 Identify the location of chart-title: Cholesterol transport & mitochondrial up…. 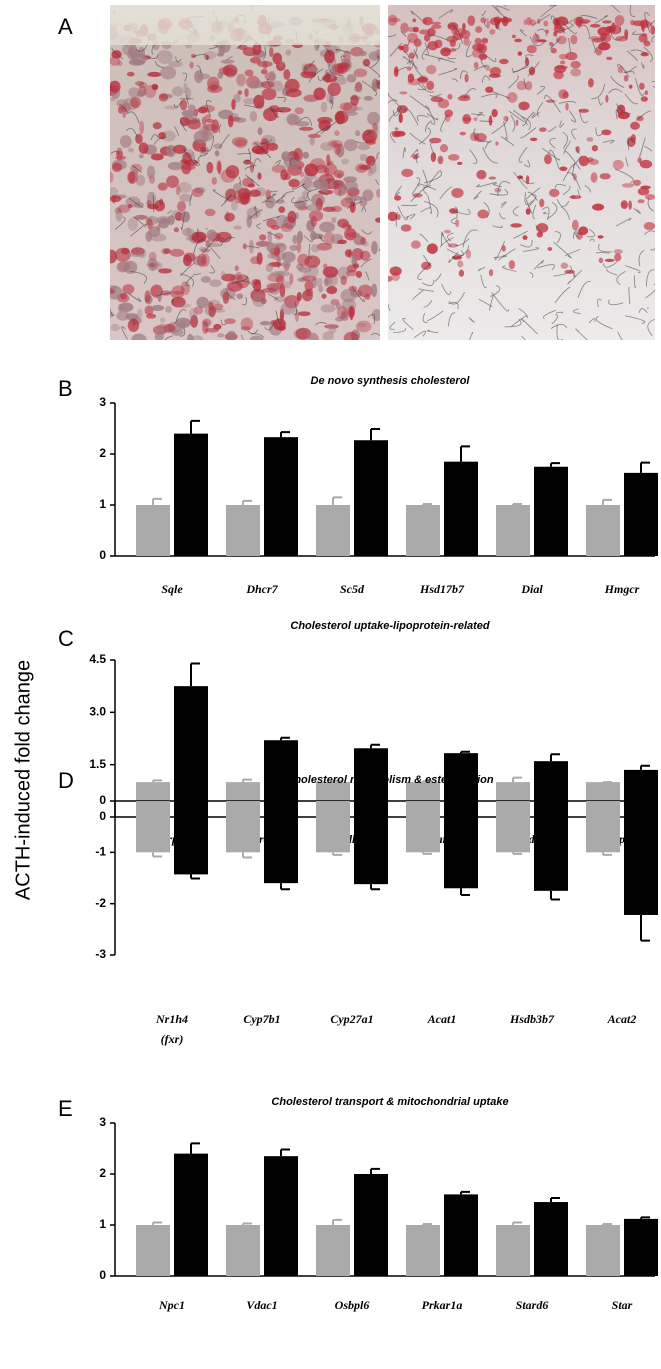
(389, 1102).